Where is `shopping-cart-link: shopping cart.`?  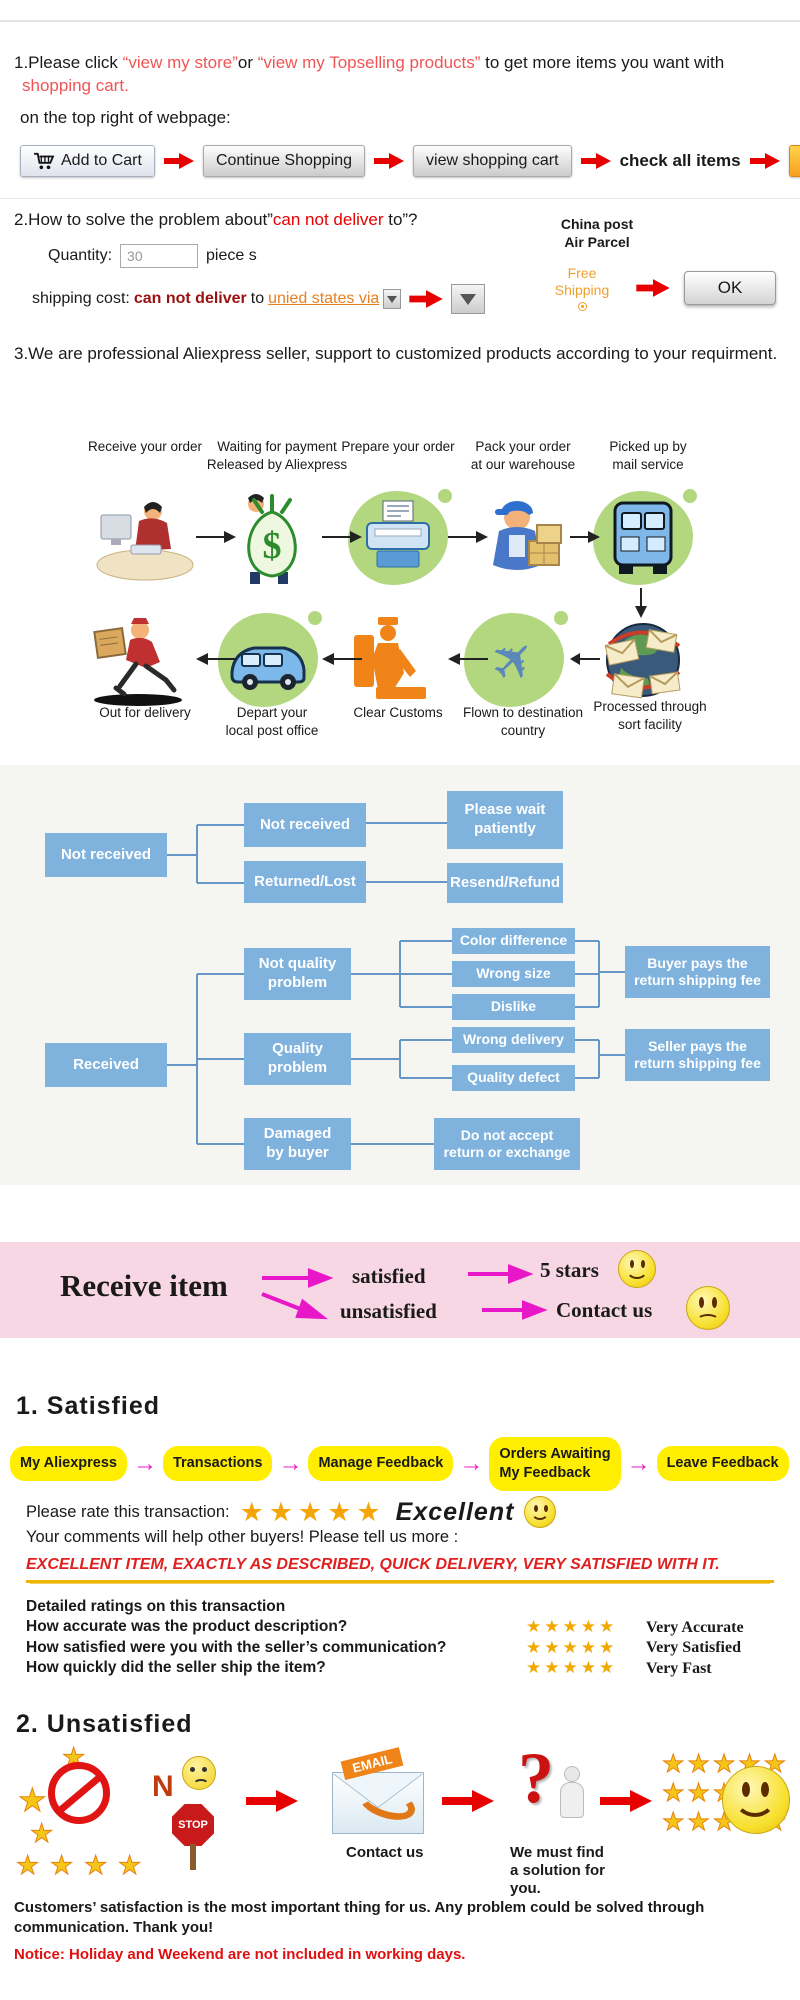 shopping-cart-link: shopping cart. is located at coordinates (75, 85).